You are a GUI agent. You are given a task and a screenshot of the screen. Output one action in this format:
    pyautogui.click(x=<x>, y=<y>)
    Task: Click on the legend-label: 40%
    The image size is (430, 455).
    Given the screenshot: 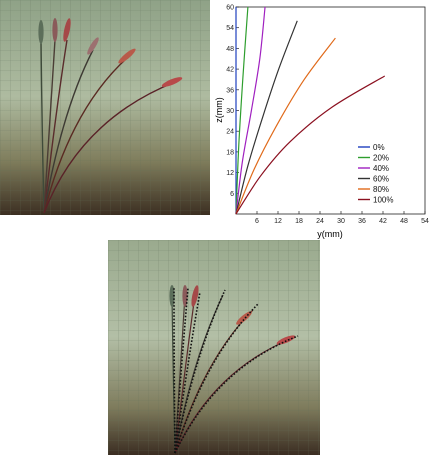 What is the action you would take?
    pyautogui.click(x=381, y=168)
    